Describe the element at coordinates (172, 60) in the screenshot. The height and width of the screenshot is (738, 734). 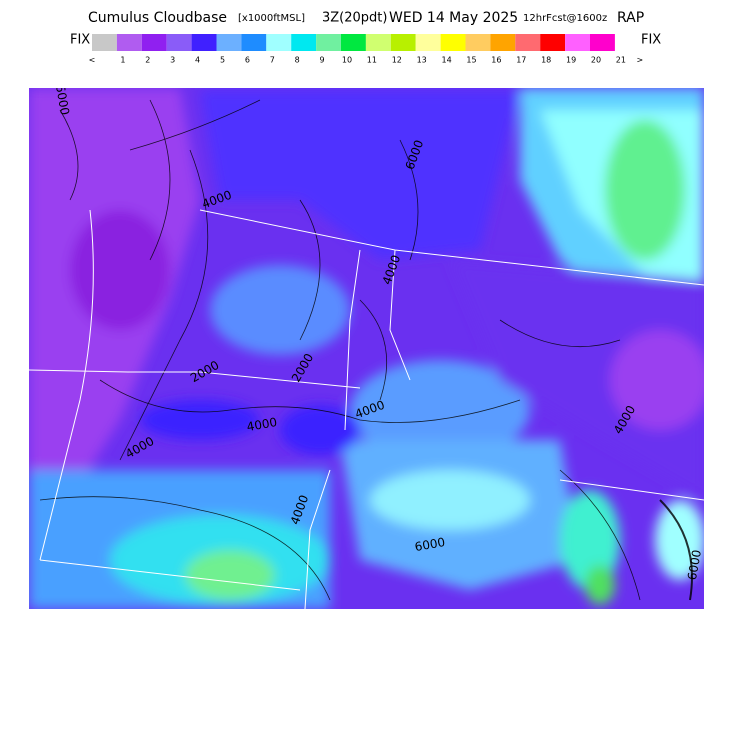
I see `legend-label: 3` at that location.